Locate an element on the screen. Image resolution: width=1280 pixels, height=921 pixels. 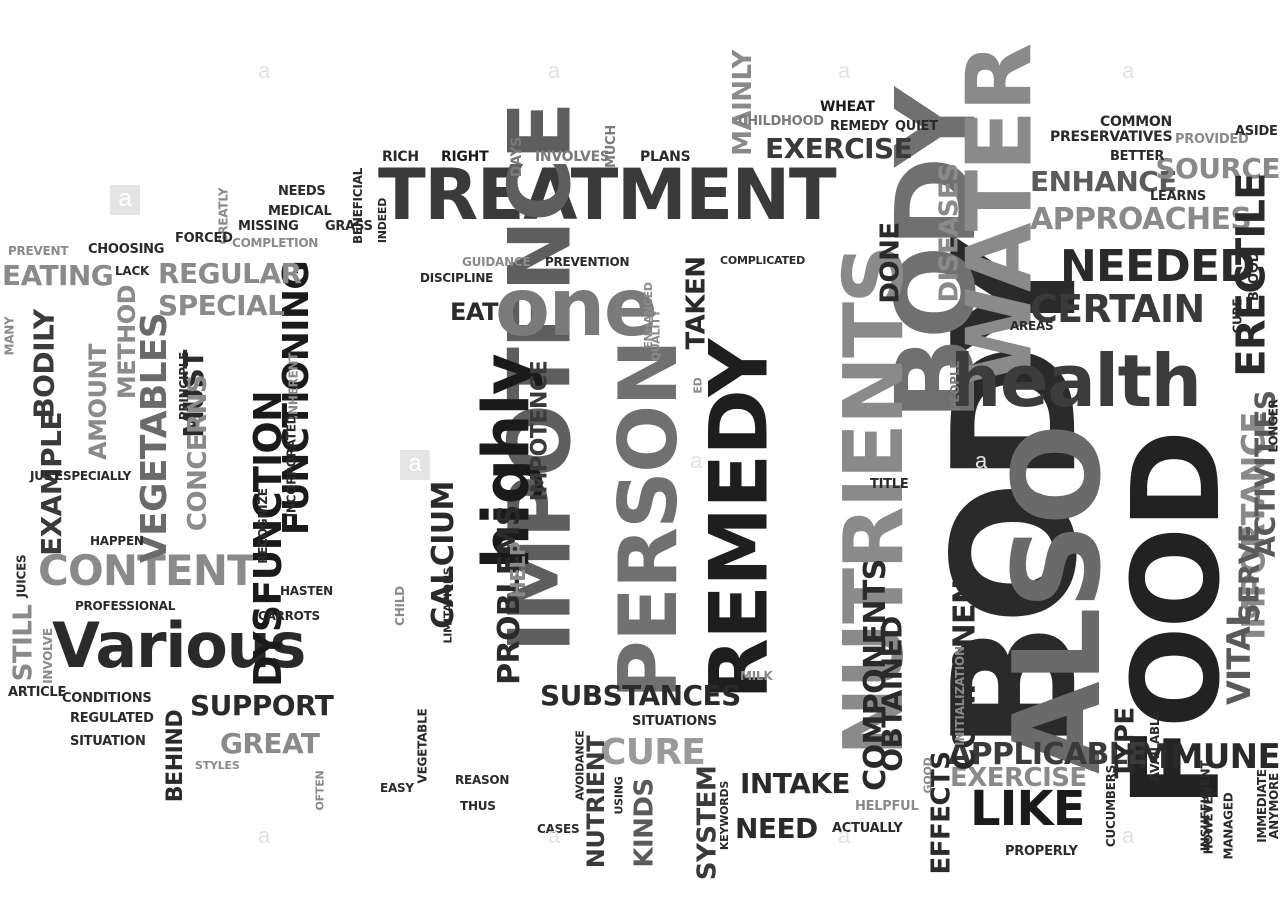
word-choosing-98: CHOOSING is located at coordinates (126, 249).